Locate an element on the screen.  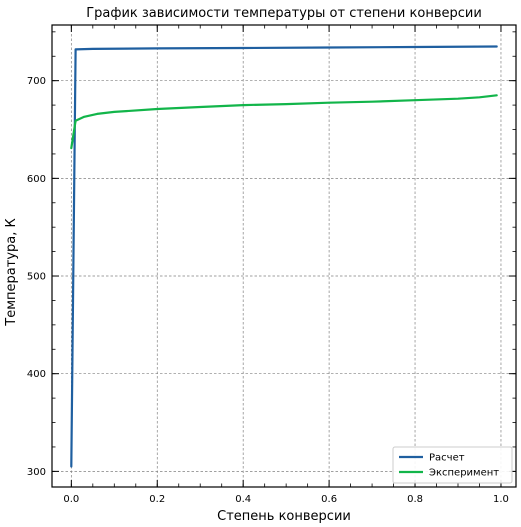
x-tick-label: 0.4 is located at coordinates (243, 499).